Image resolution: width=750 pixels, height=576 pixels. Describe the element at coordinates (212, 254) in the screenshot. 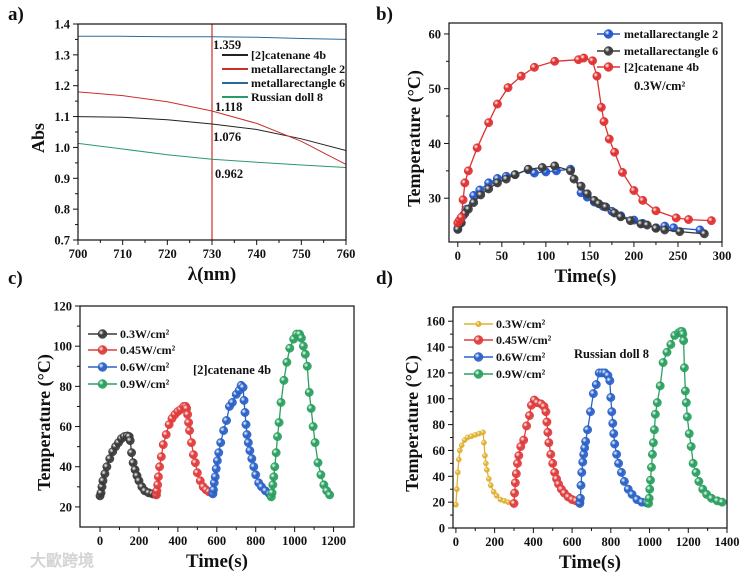

I see `x-tick-label: 730` at that location.